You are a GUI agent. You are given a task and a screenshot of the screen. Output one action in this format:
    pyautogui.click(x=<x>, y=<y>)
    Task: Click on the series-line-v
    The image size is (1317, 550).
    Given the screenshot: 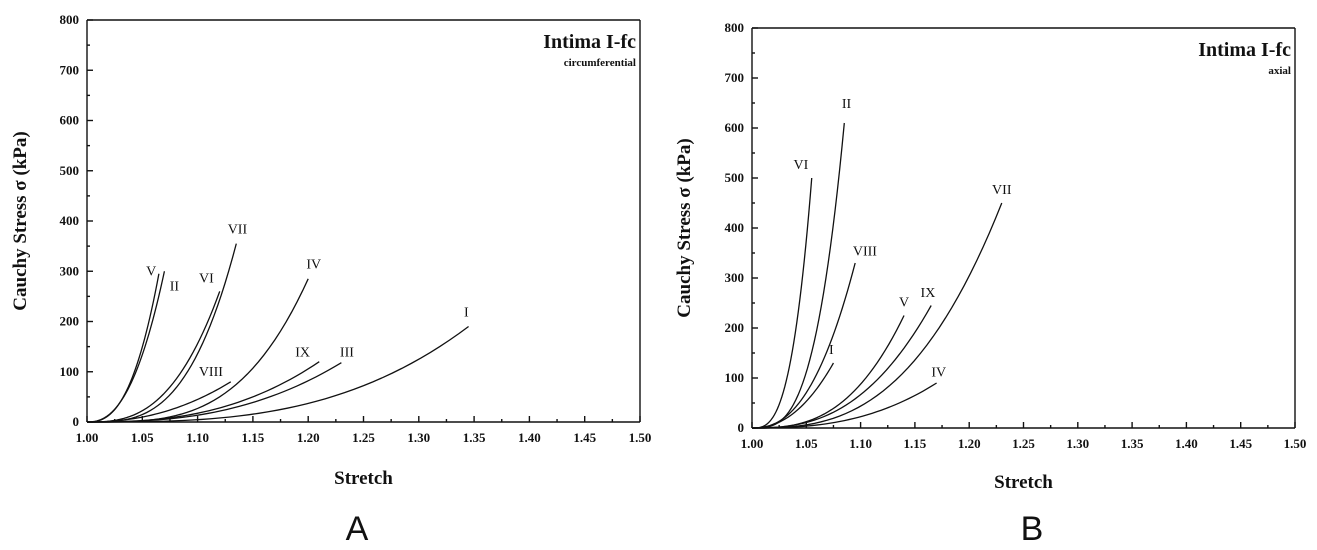 What is the action you would take?
    pyautogui.click(x=123, y=348)
    